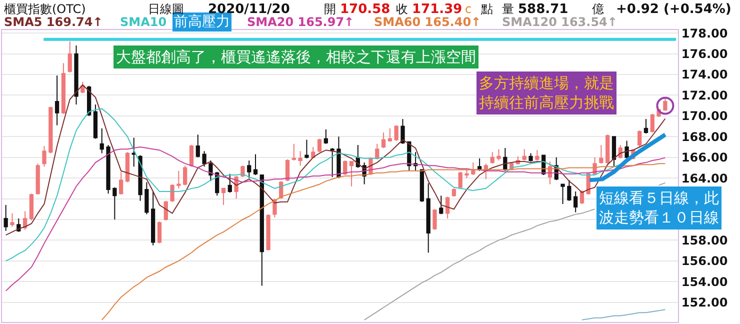  I want to click on text: SMA60 165.40↑, so click(428, 22).